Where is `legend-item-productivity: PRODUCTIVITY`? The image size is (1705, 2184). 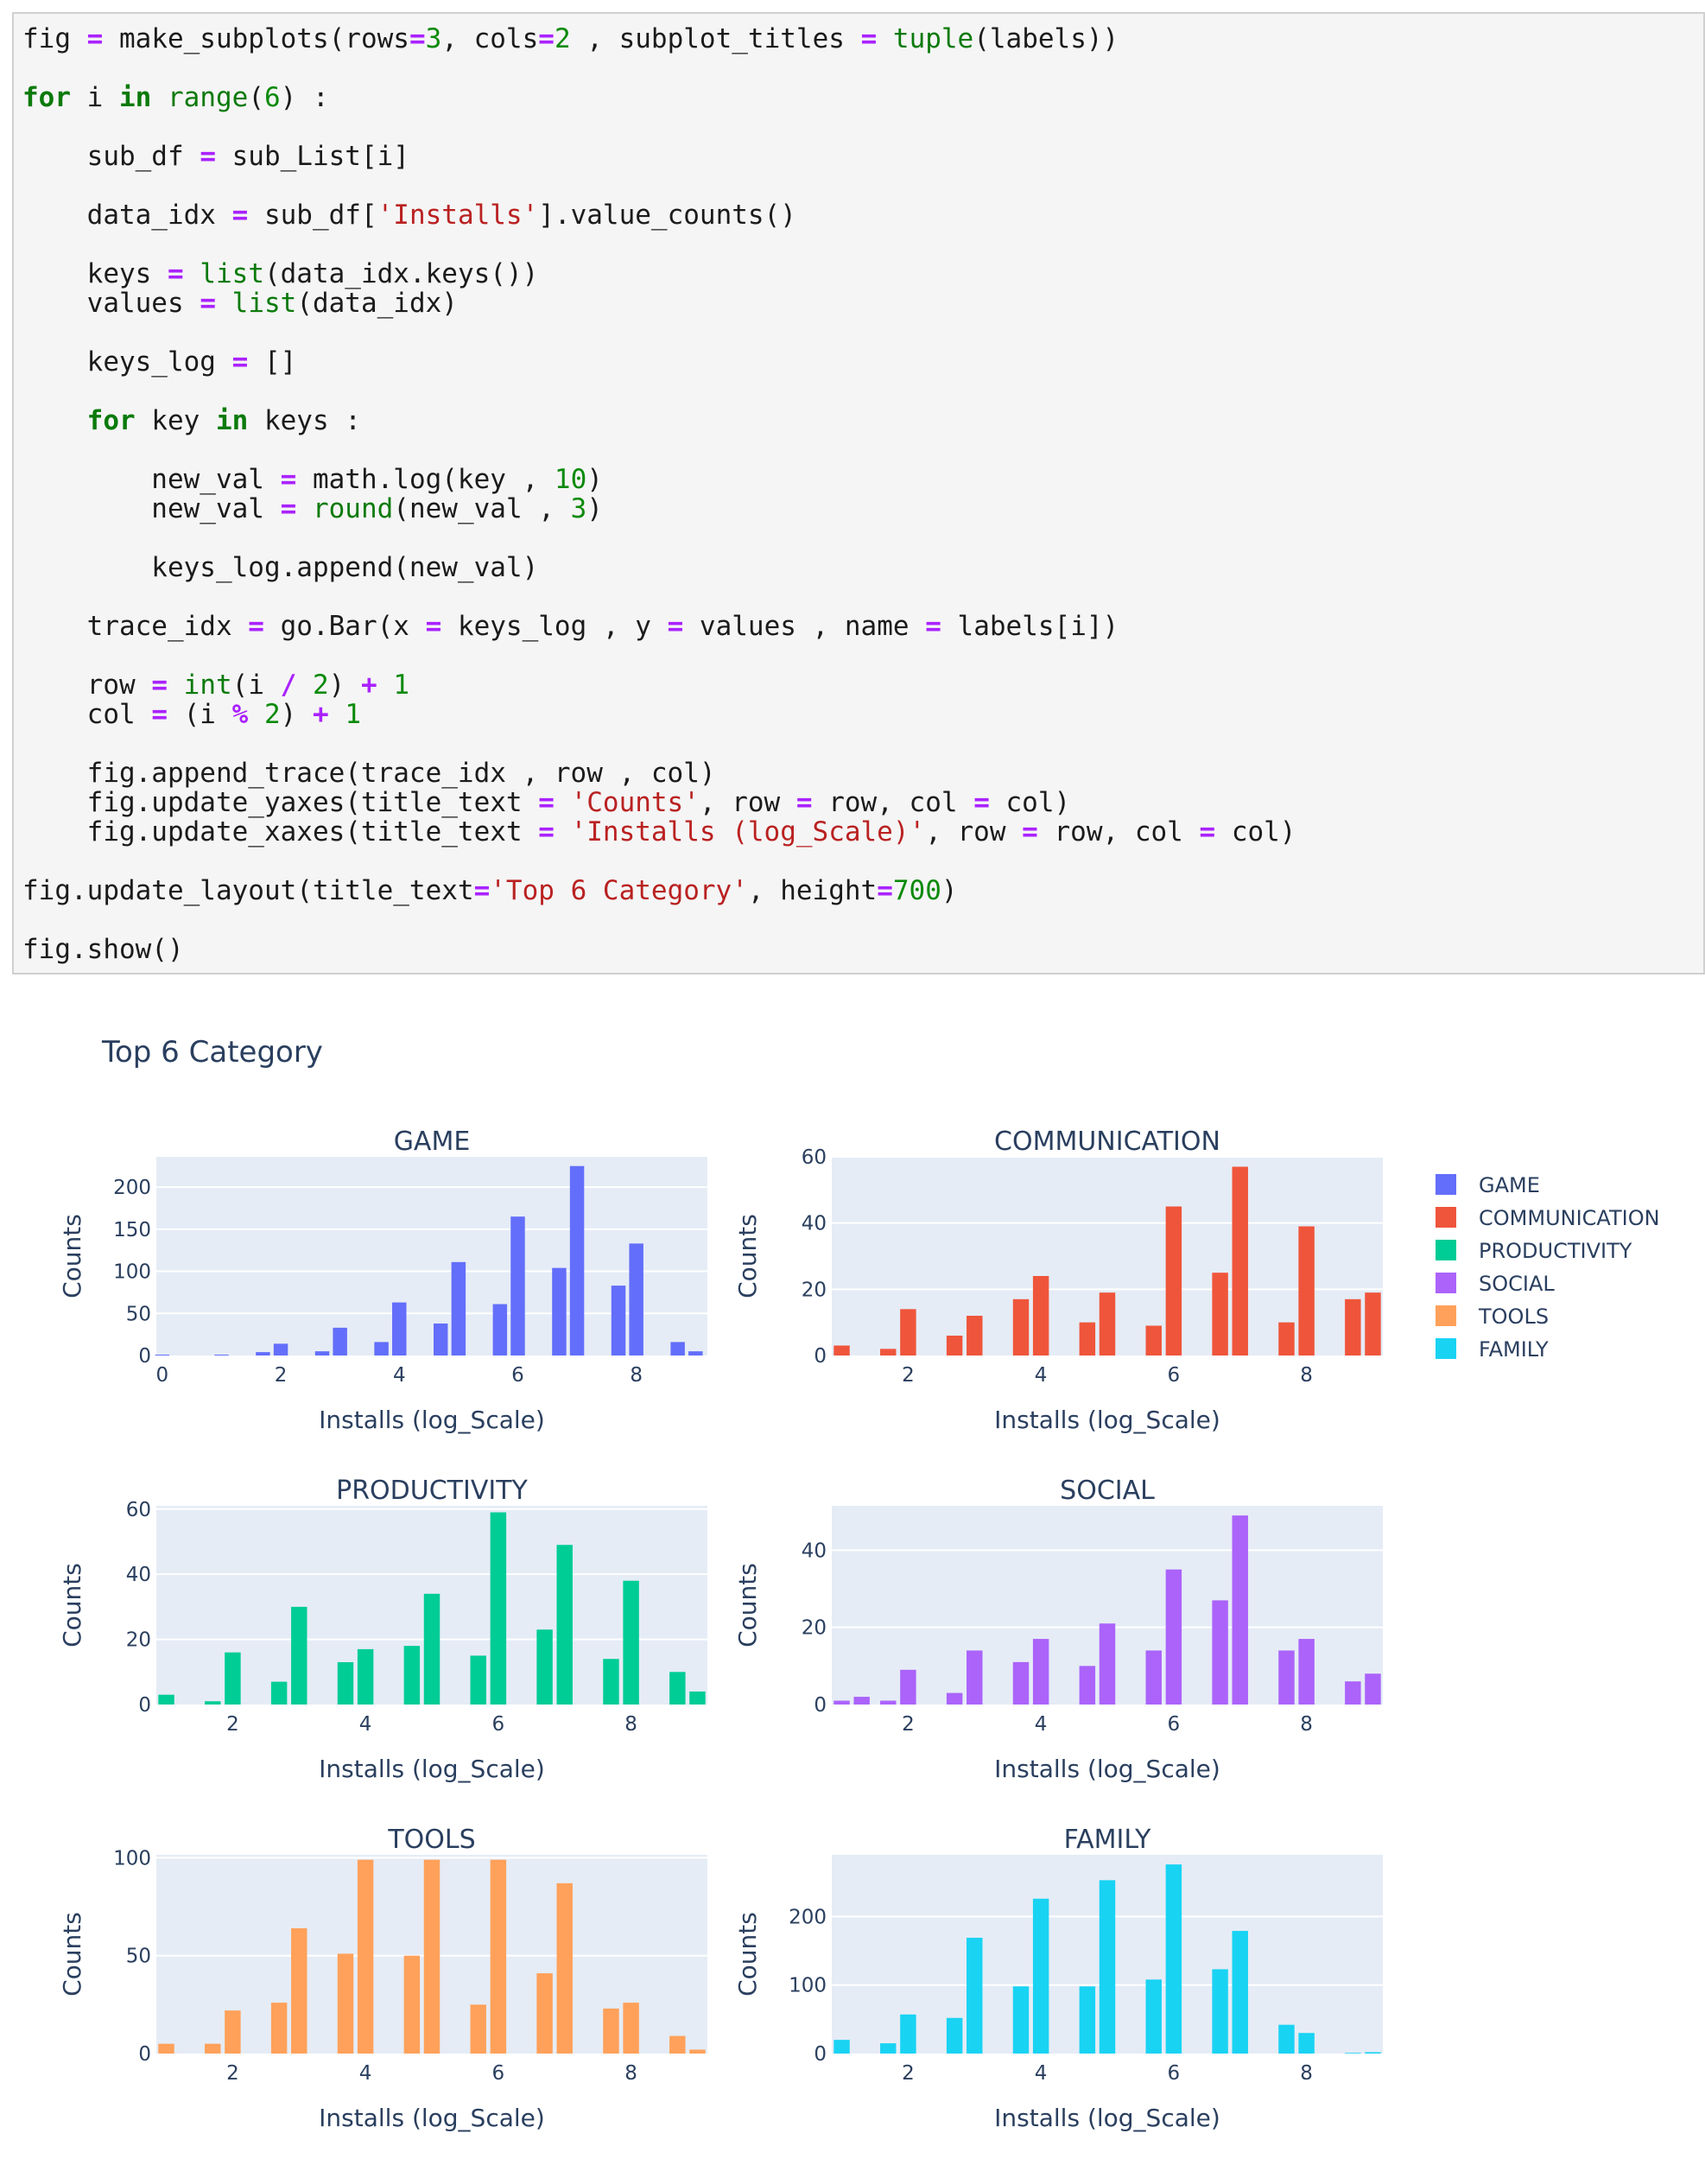 legend-item-productivity: PRODUCTIVITY is located at coordinates (1534, 1251).